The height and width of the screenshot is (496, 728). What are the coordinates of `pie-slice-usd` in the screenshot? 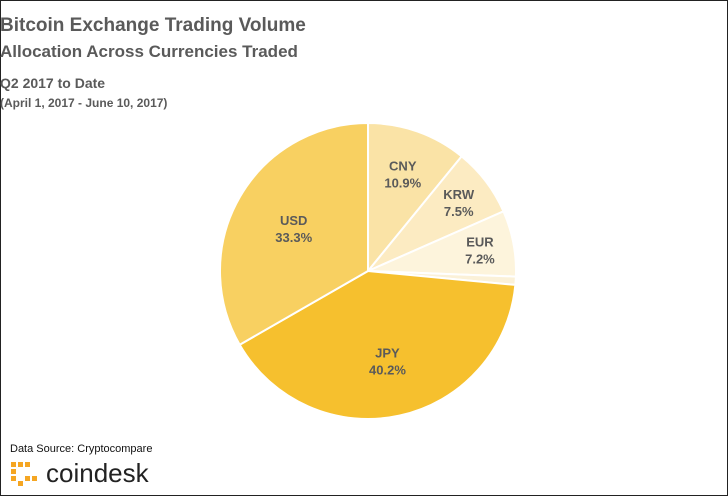 It's located at (294, 234).